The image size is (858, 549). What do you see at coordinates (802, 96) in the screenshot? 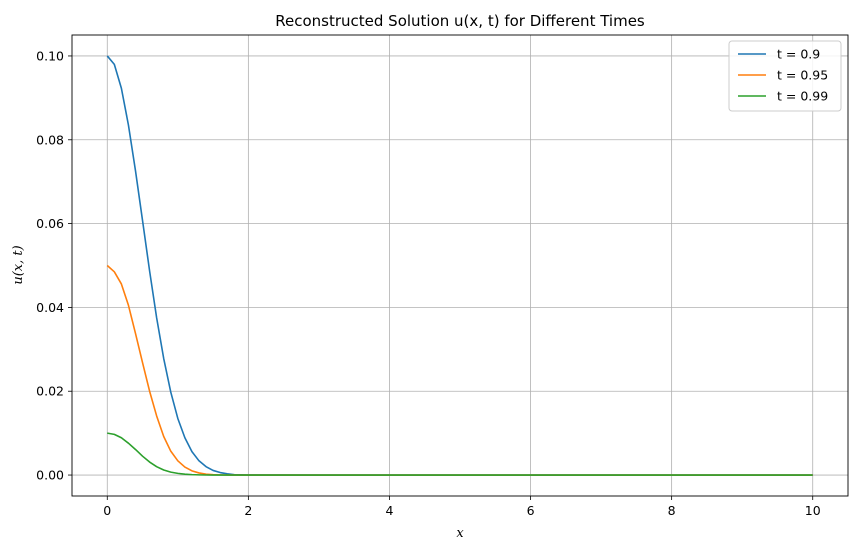
I see `legend-label: t = 0.99` at bounding box center [802, 96].